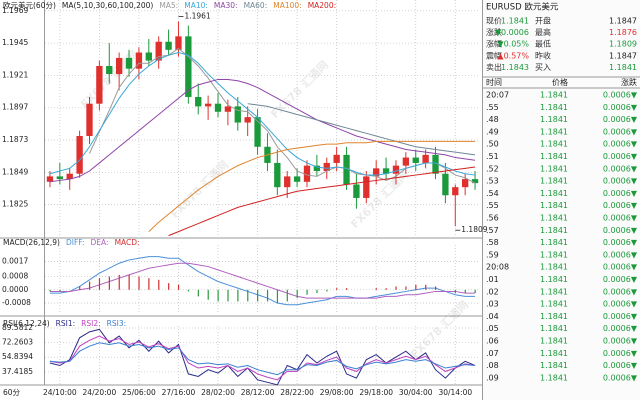 The image size is (640, 400). Describe the element at coordinates (492, 230) in the screenshot. I see `trade-cell: .57` at that location.